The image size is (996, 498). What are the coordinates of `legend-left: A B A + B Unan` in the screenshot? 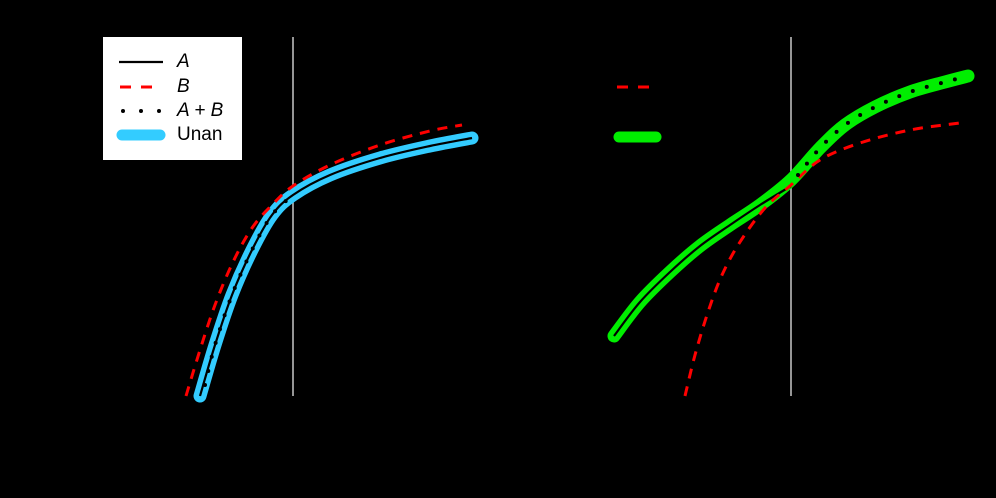 It's located at (172, 98).